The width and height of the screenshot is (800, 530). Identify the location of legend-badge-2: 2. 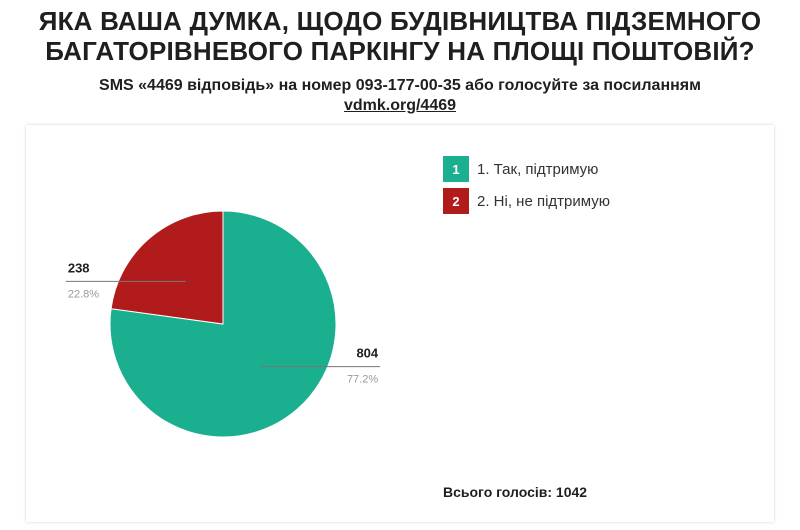
(456, 201).